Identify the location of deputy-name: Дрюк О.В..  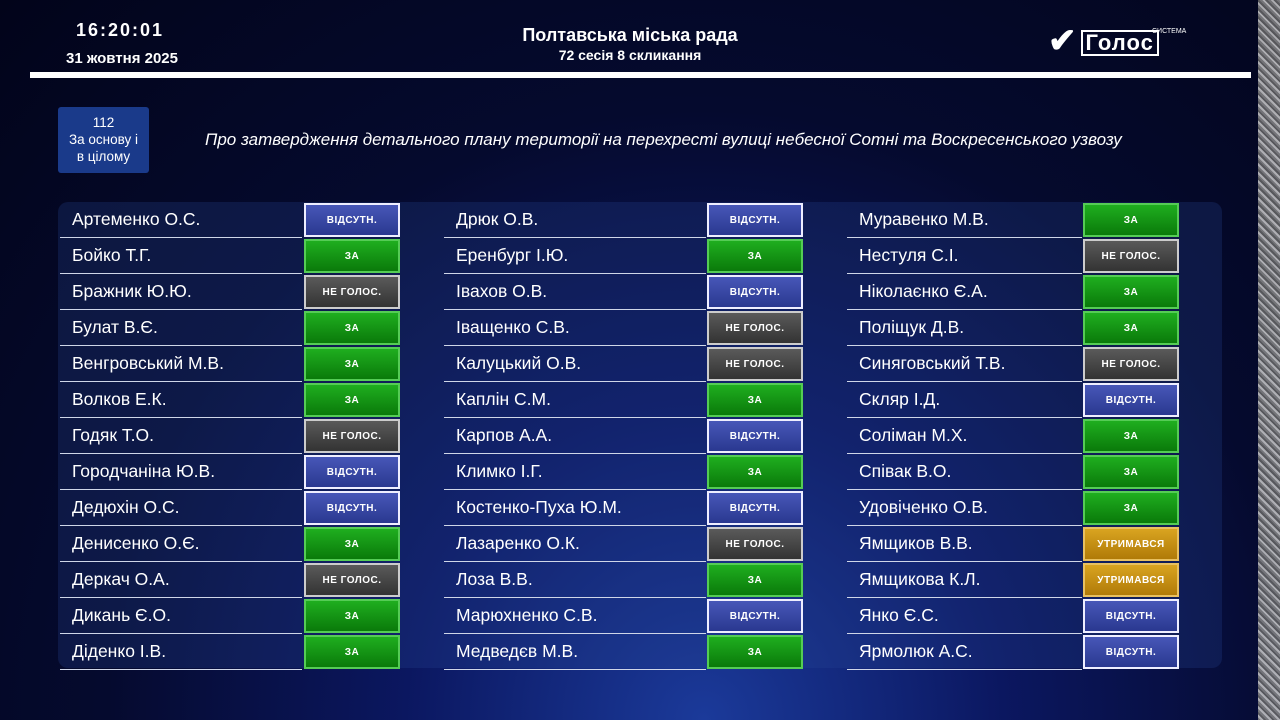
(497, 219).